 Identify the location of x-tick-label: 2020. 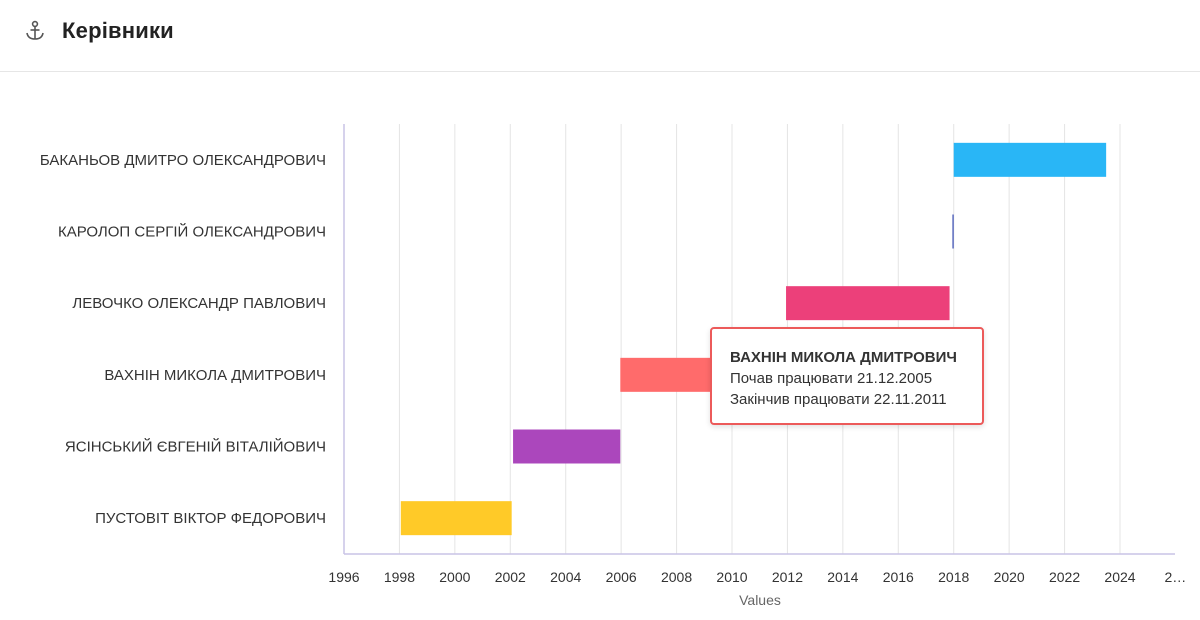
(1009, 577).